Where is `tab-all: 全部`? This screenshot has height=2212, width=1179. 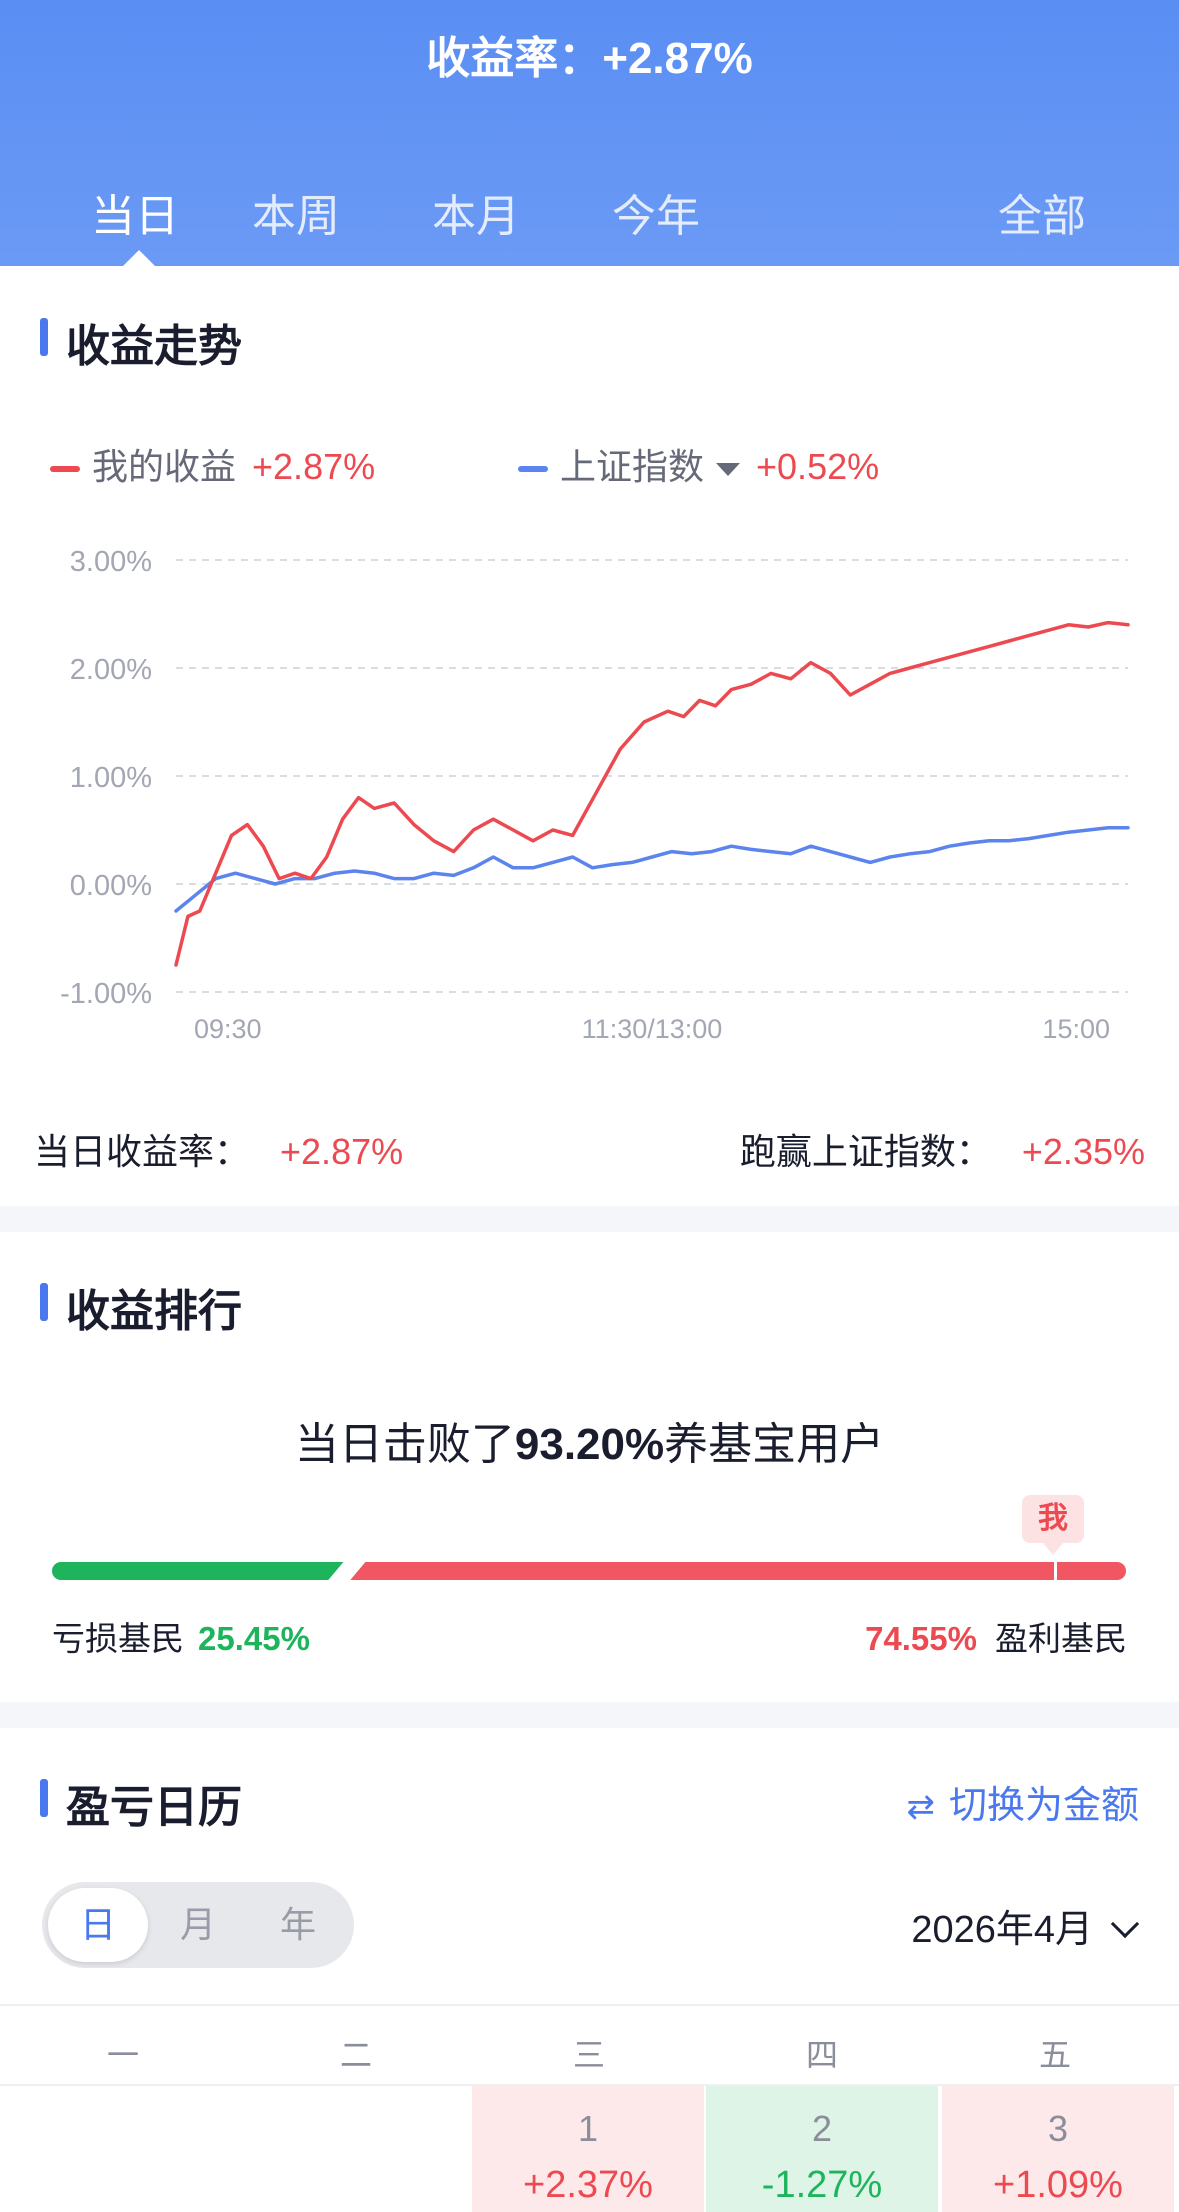
tab-all: 全部 is located at coordinates (1042, 216).